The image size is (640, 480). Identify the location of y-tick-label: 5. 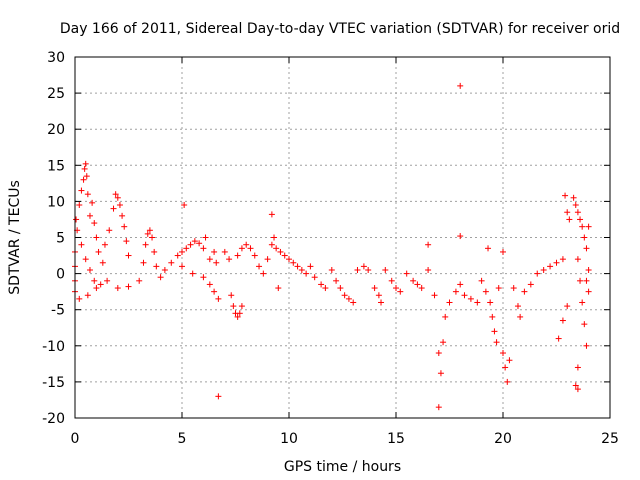
(60, 239).